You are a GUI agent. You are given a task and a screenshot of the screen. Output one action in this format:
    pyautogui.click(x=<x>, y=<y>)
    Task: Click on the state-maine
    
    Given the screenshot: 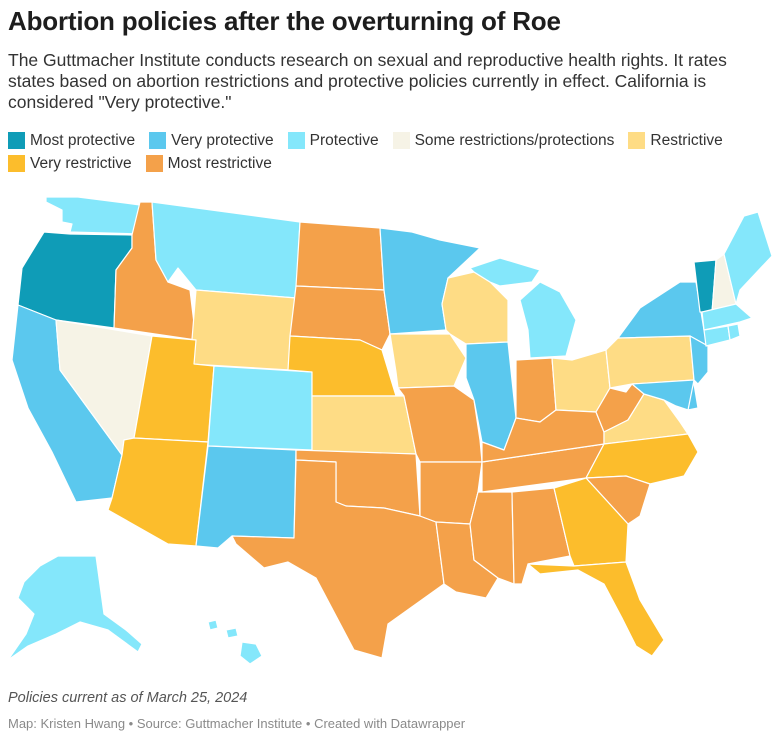 What is the action you would take?
    pyautogui.click(x=748, y=258)
    